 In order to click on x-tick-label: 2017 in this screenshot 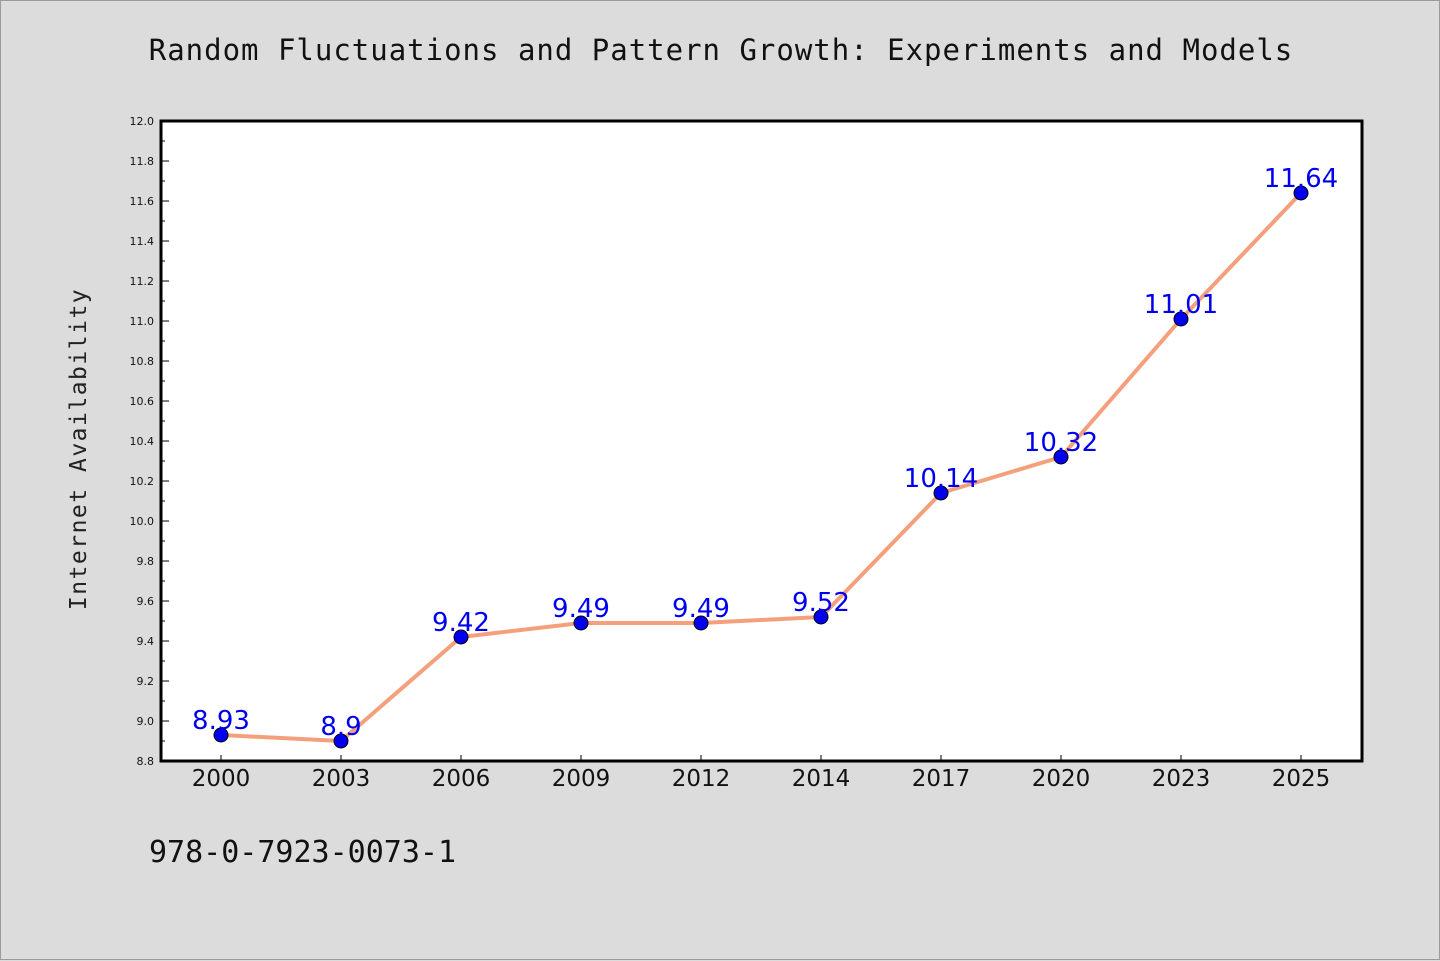, I will do `click(941, 779)`.